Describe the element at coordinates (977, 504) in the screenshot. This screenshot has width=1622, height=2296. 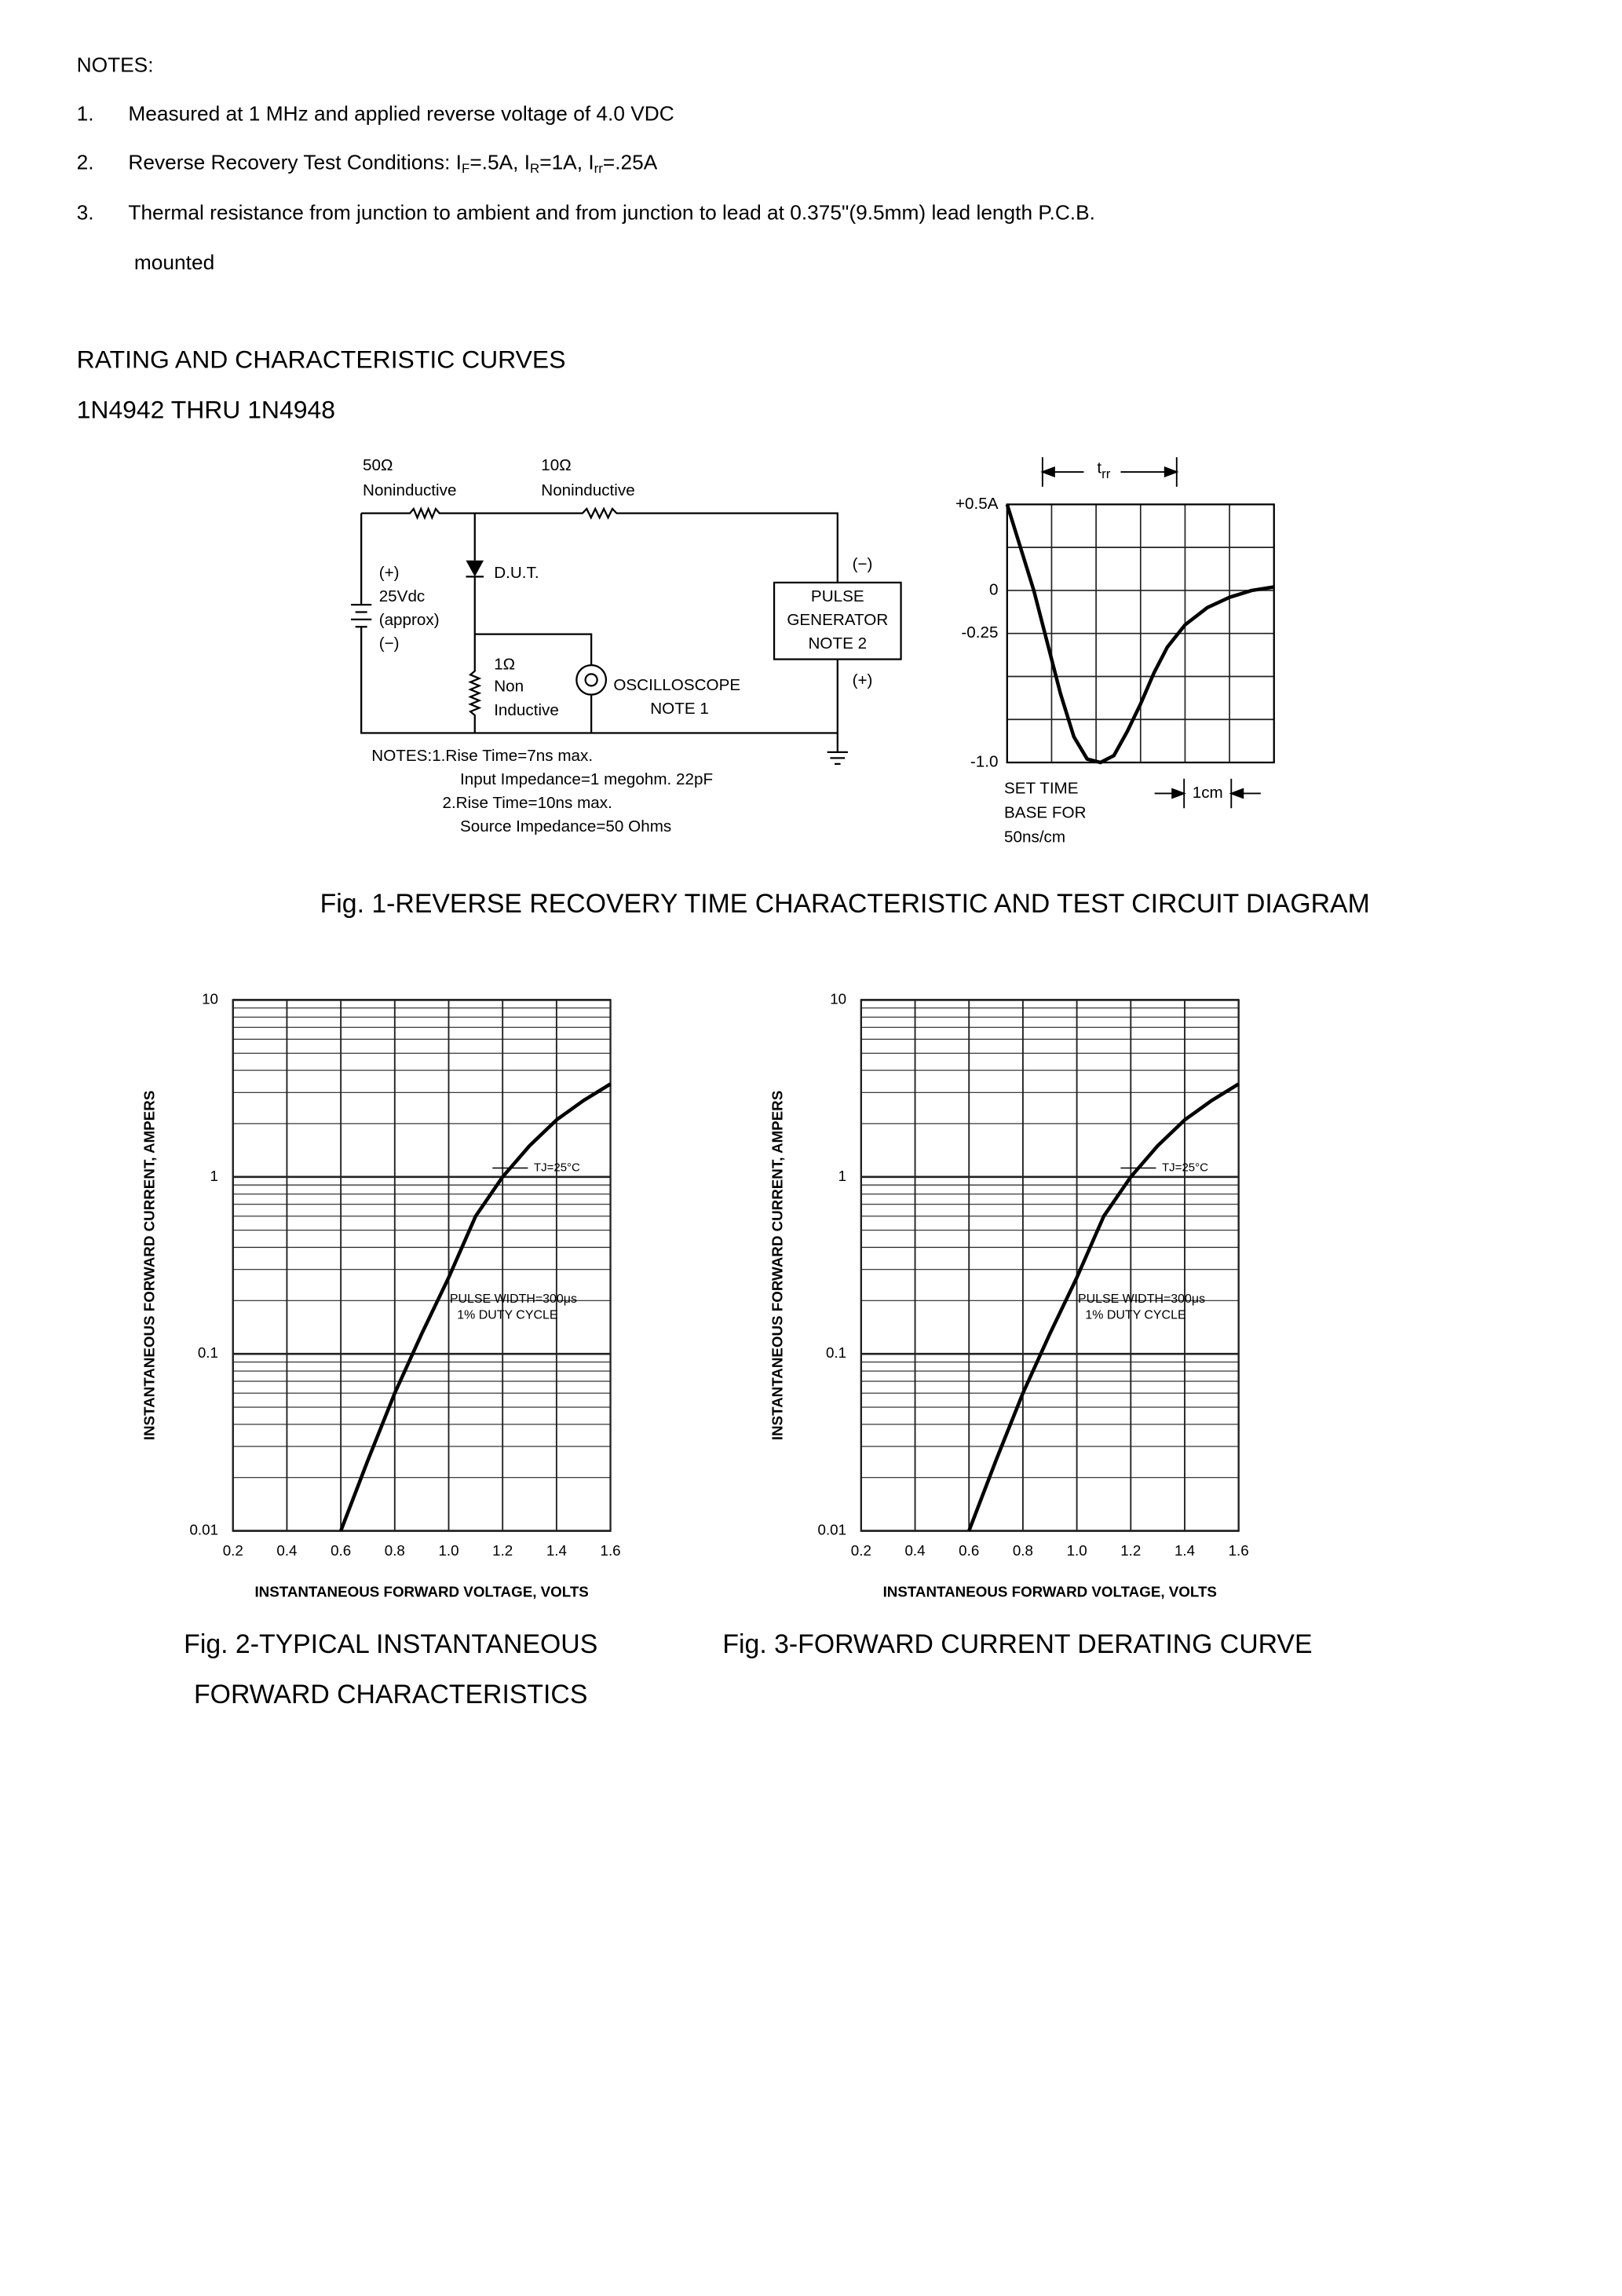
I see `y-tick-label: +0.5A` at that location.